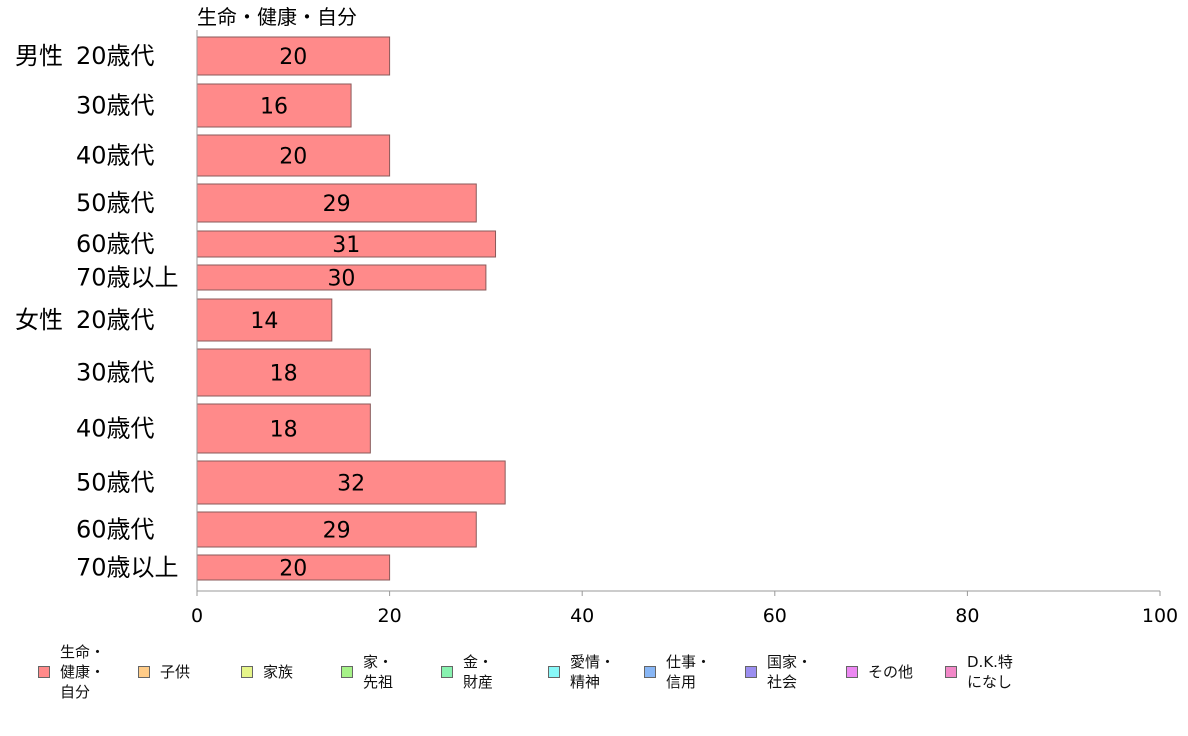  I want to click on bar-value-label: 16, so click(274, 107).